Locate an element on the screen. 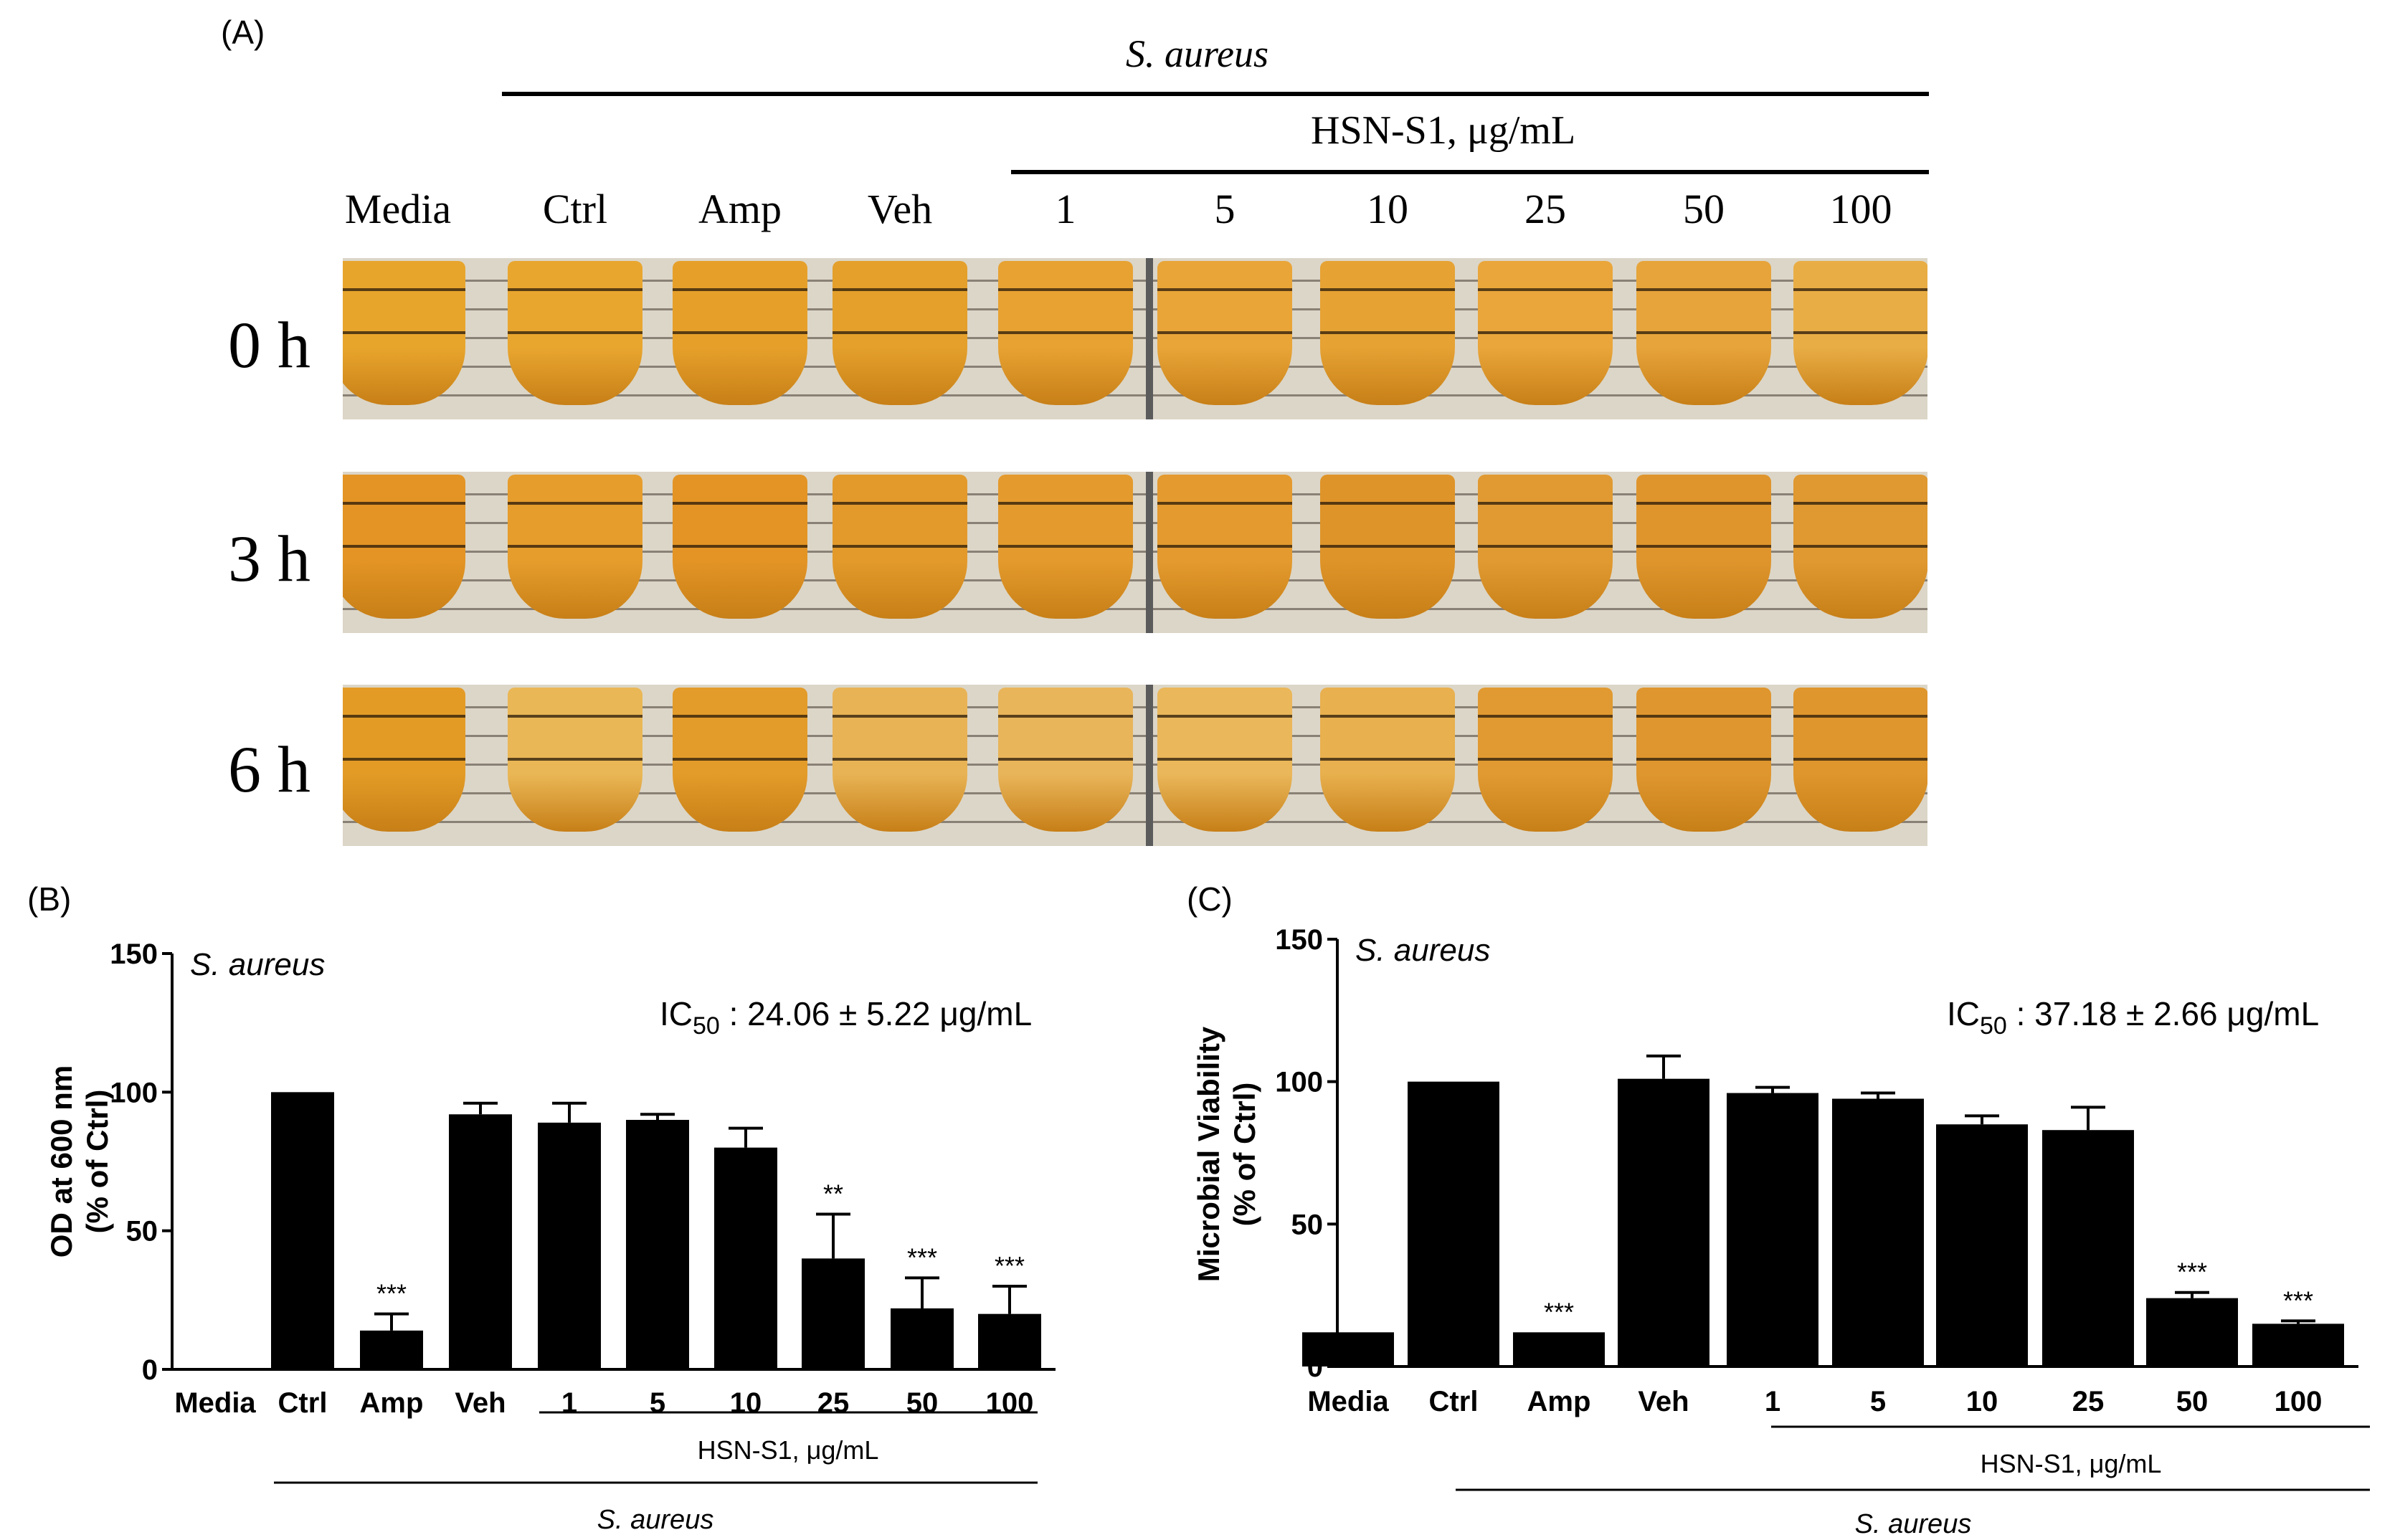 This screenshot has height=1540, width=2395. panel-a-label: (A) is located at coordinates (243, 32).